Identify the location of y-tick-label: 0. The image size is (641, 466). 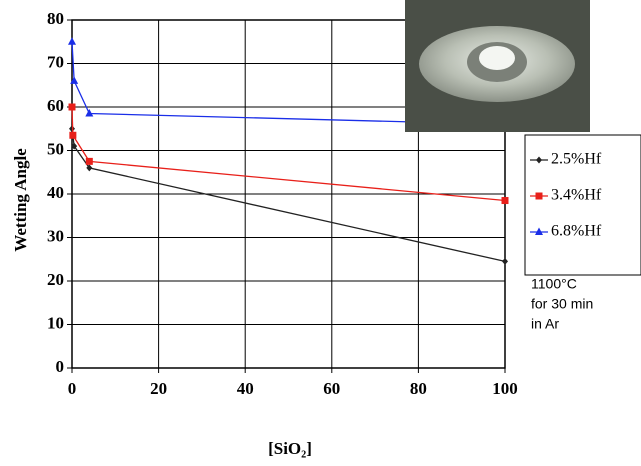
(60, 366).